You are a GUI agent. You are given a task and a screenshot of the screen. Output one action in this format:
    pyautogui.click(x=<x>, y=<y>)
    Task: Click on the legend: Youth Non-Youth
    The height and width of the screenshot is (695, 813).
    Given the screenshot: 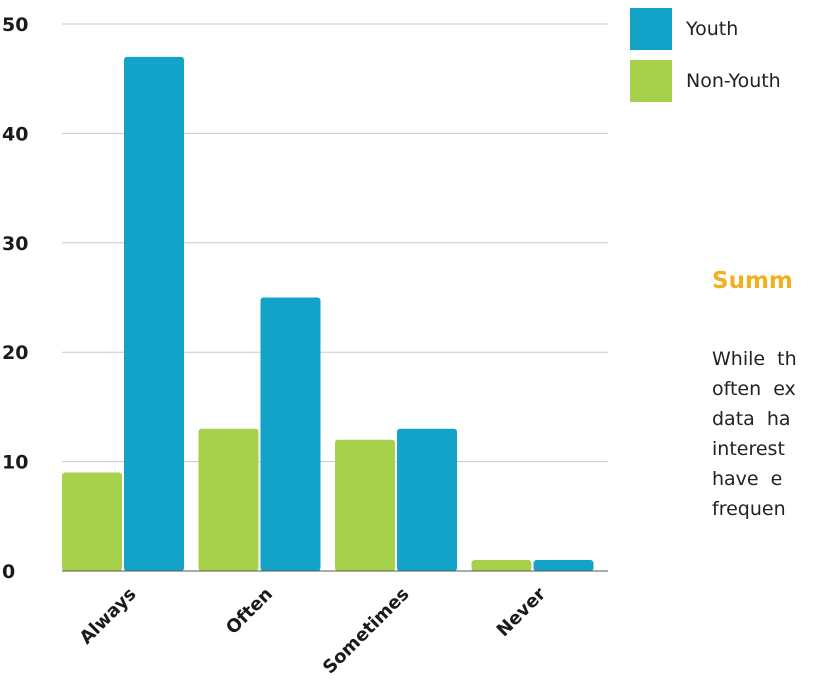 What is the action you would take?
    pyautogui.click(x=705, y=60)
    